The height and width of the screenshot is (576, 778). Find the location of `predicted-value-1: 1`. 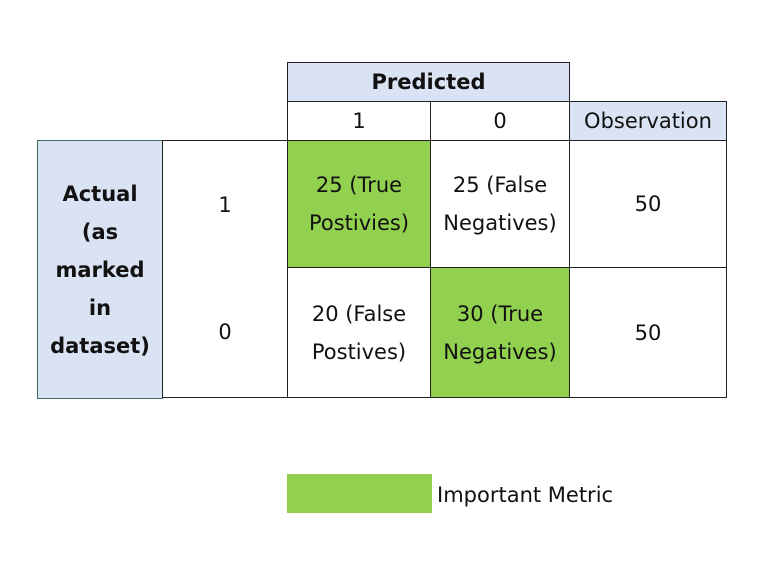

predicted-value-1: 1 is located at coordinates (359, 121).